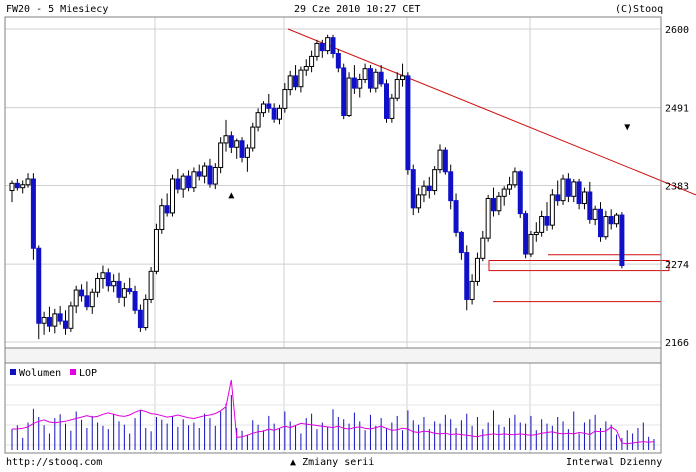 The width and height of the screenshot is (696, 472). What do you see at coordinates (639, 9) in the screenshot?
I see `brand-label: (C)Stooq` at bounding box center [639, 9].